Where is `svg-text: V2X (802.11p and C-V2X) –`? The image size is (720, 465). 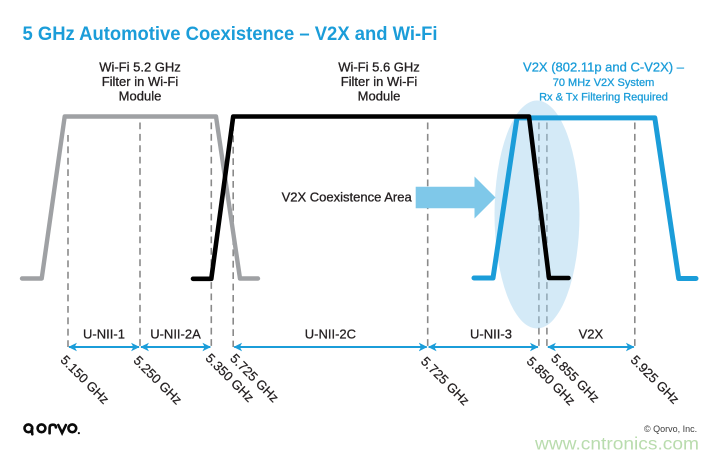
svg-text: V2X (802.11p and C-V2X) – is located at coordinates (604, 67).